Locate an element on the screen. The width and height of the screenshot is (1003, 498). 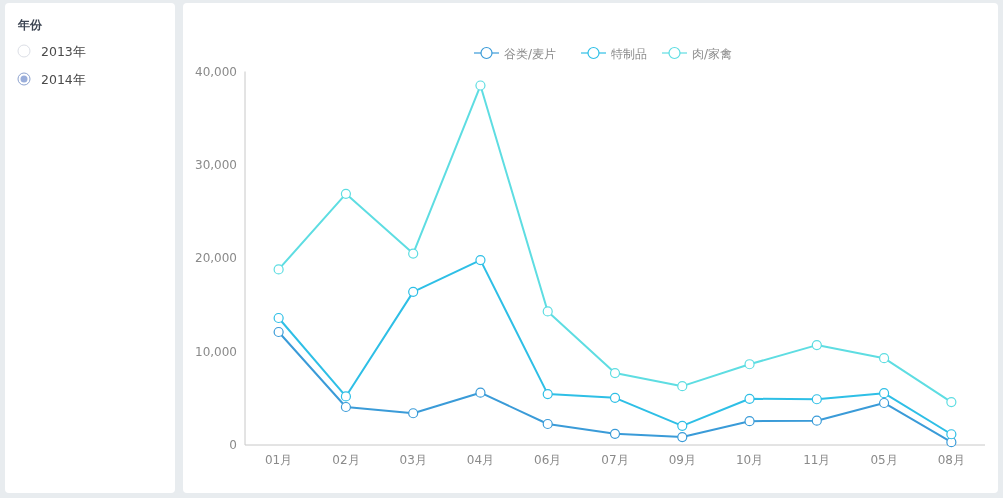
y-tick-label: 10,000 is located at coordinates (216, 351).